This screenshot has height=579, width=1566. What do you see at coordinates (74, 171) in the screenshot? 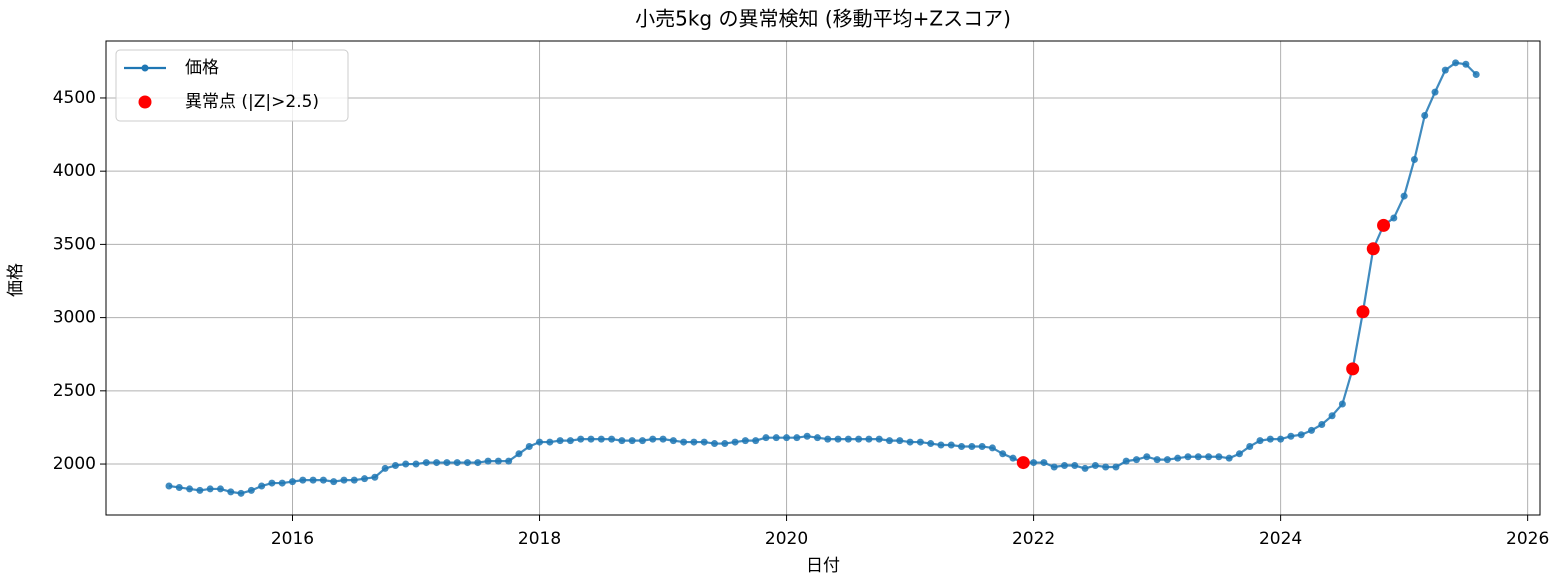
I see `y-tick-label: 4000` at bounding box center [74, 171].